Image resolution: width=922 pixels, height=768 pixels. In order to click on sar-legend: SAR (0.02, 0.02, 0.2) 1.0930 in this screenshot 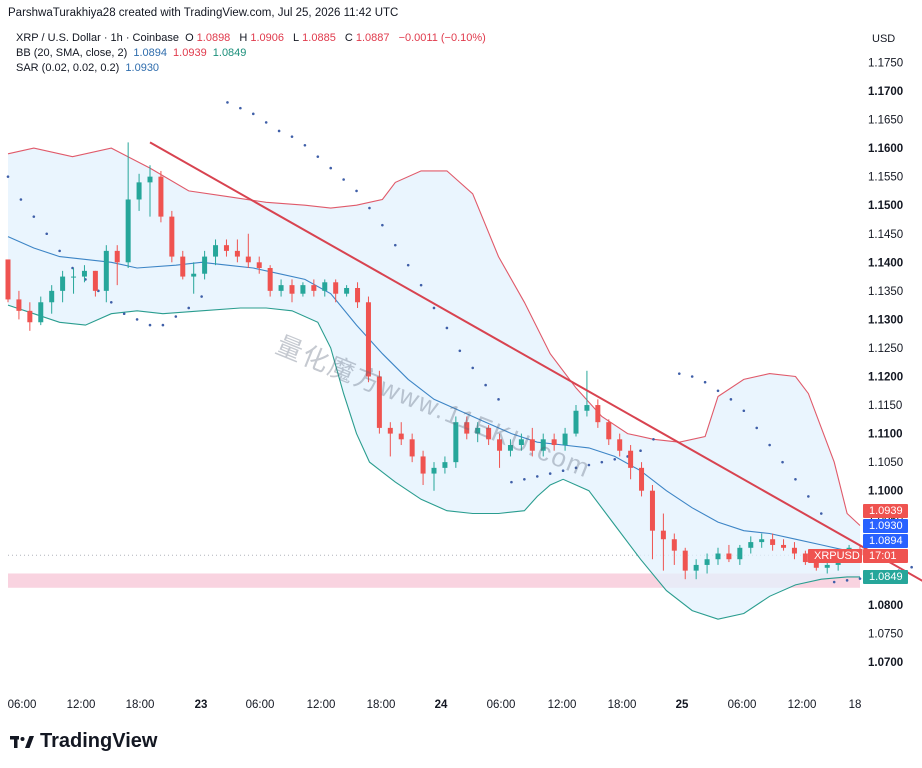, I will do `click(89, 68)`.